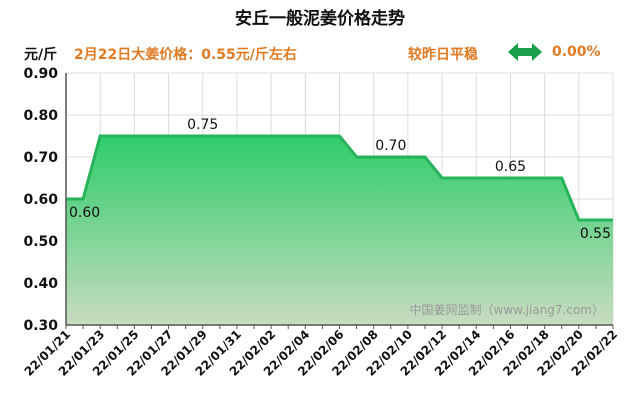  I want to click on double-arrow-icon, so click(525, 52).